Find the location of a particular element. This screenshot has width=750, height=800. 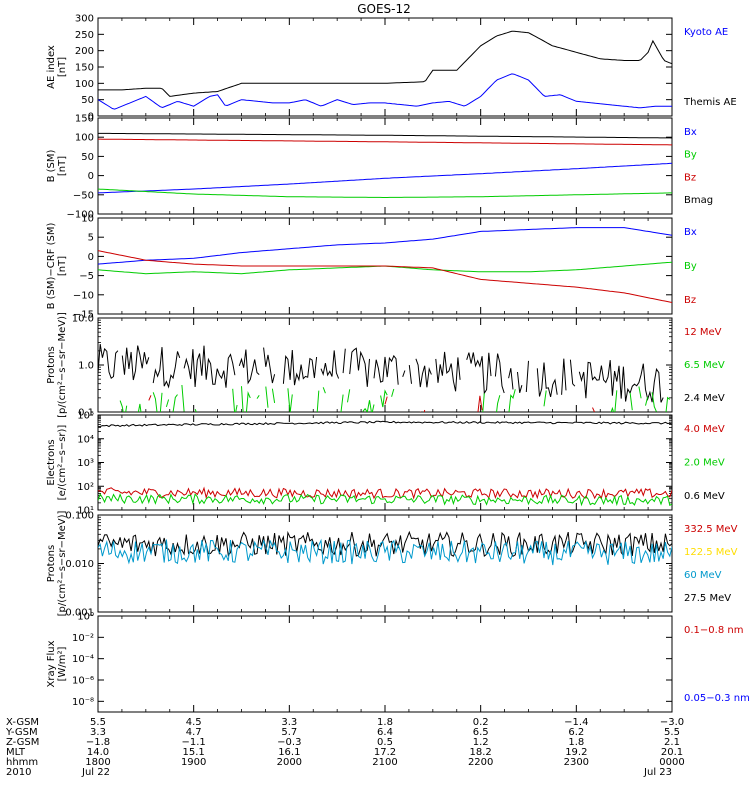

ephemeris-value: 0.5 is located at coordinates (385, 742).